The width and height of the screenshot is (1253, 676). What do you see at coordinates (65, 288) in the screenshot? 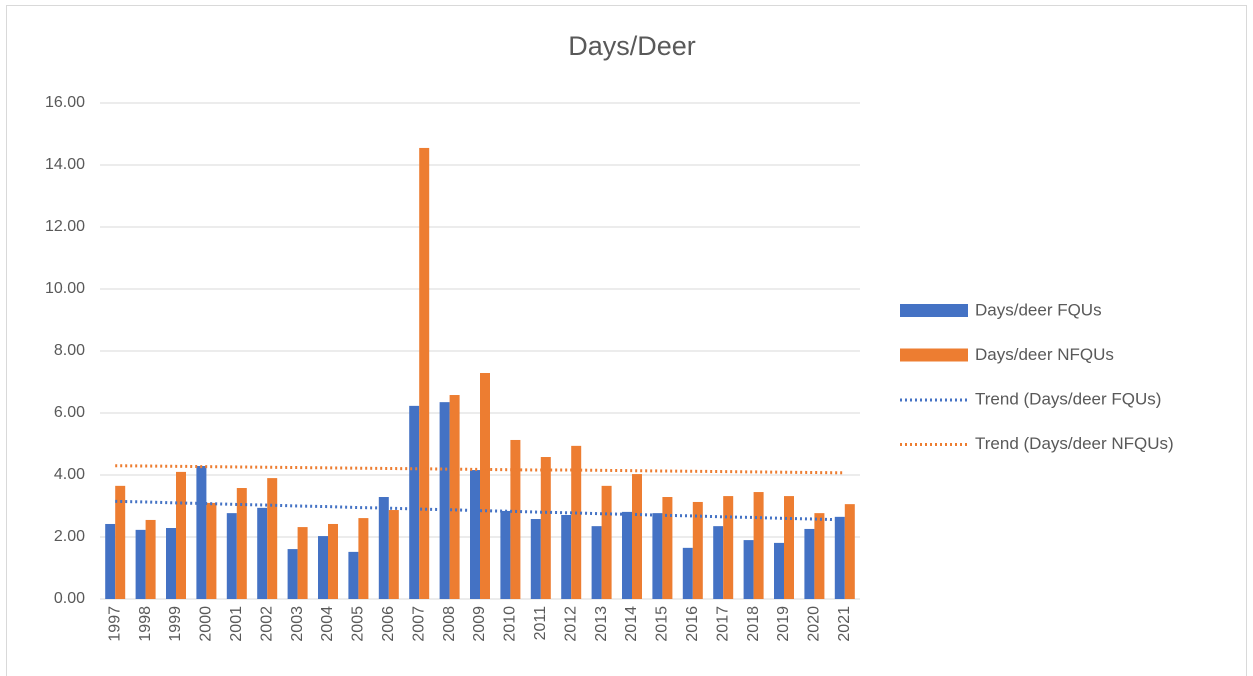
I see `y-tick-label: 10.00` at bounding box center [65, 288].